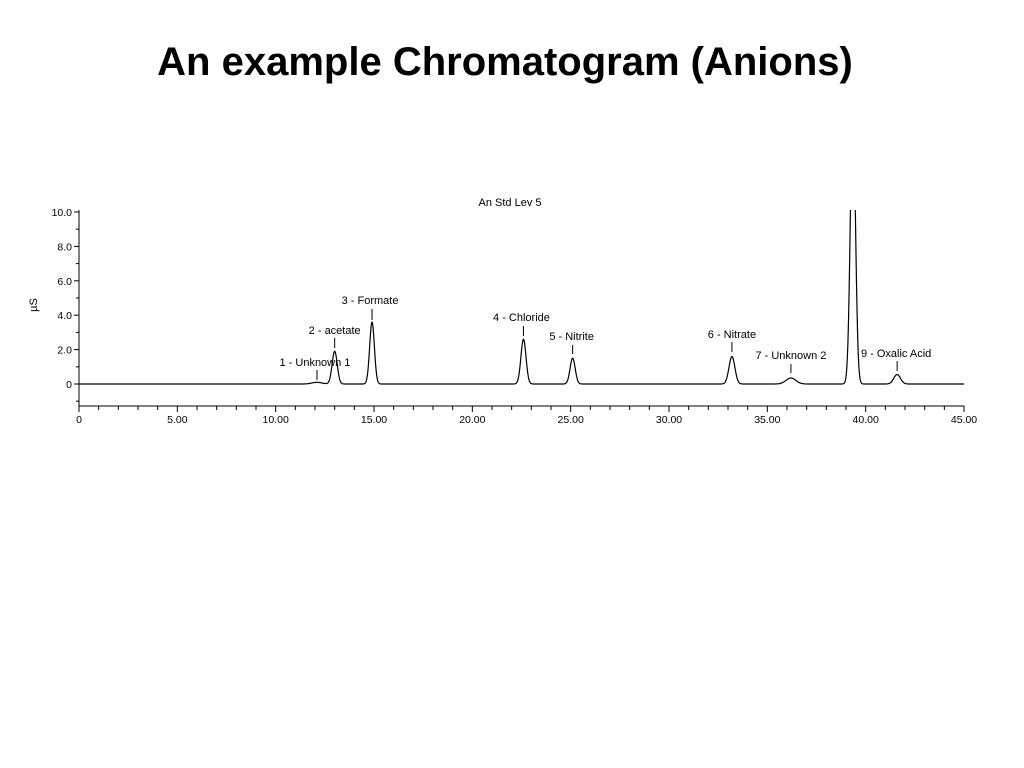 The image size is (1024, 768). Describe the element at coordinates (335, 331) in the screenshot. I see `peak-label: 2 - acetate` at that location.